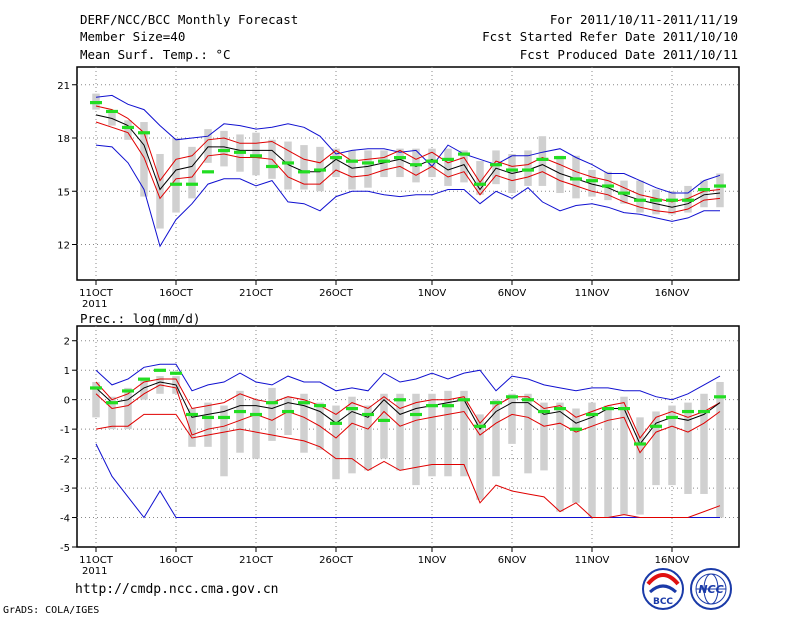 This screenshot has width=800, height=618. What do you see at coordinates (176, 293) in the screenshot?
I see `temp-xtick-label: 16OCT` at bounding box center [176, 293].